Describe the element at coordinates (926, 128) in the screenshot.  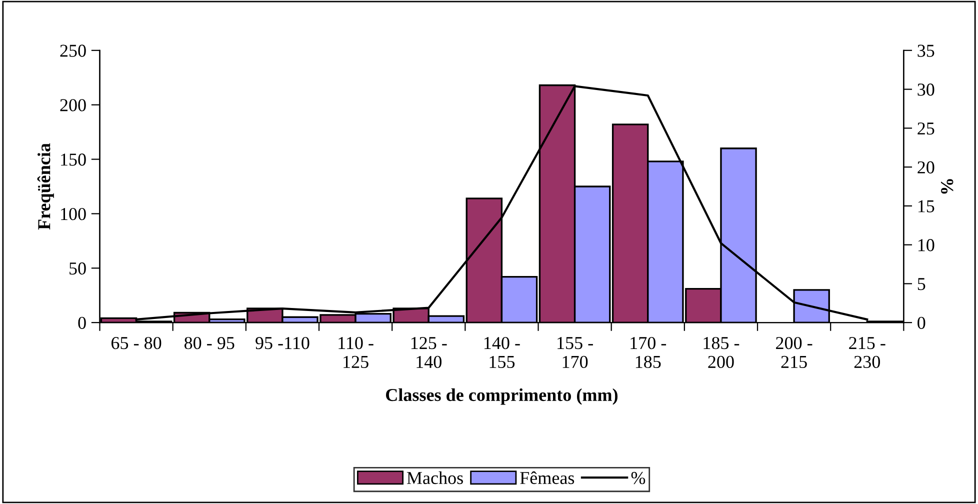
I see `y2-tick-label: 25` at that location.